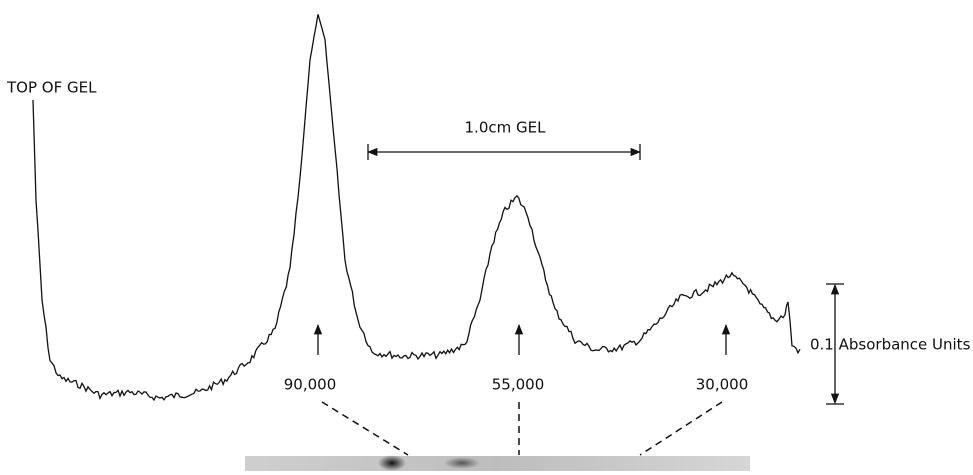  I want to click on band-label: 55,000, so click(518, 385).